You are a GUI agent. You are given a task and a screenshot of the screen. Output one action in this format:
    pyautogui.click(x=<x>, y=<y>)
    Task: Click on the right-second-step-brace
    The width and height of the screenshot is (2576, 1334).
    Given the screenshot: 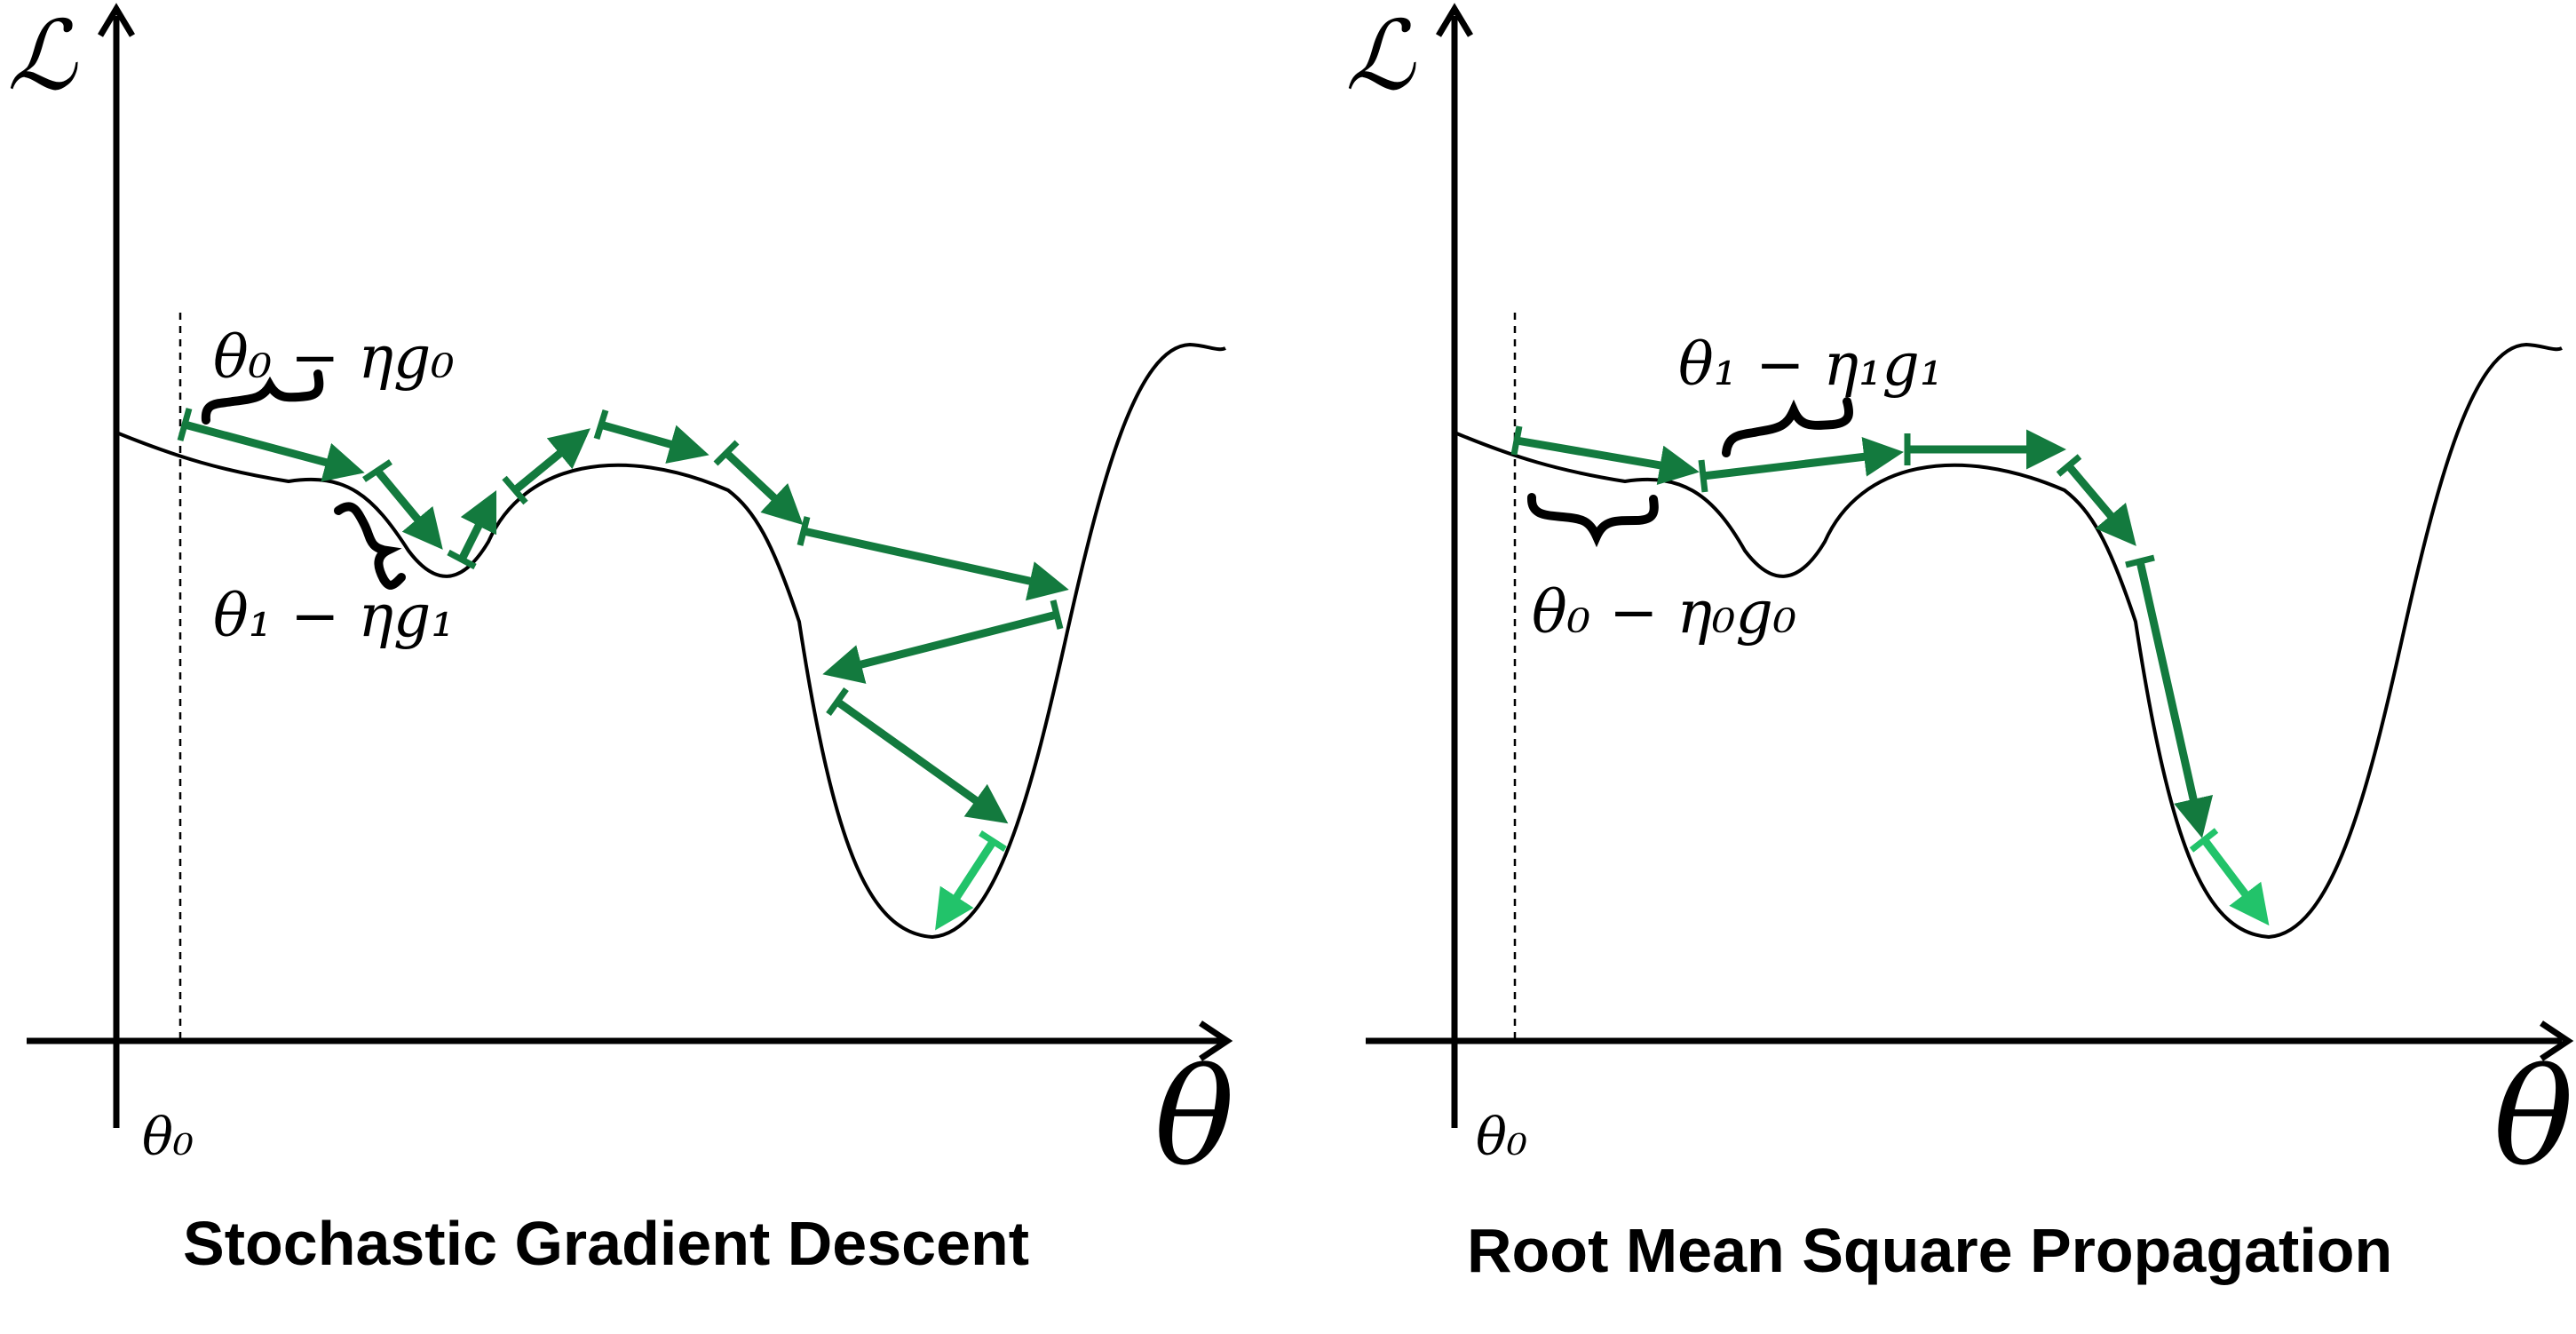 What is the action you would take?
    pyautogui.click(x=1788, y=427)
    